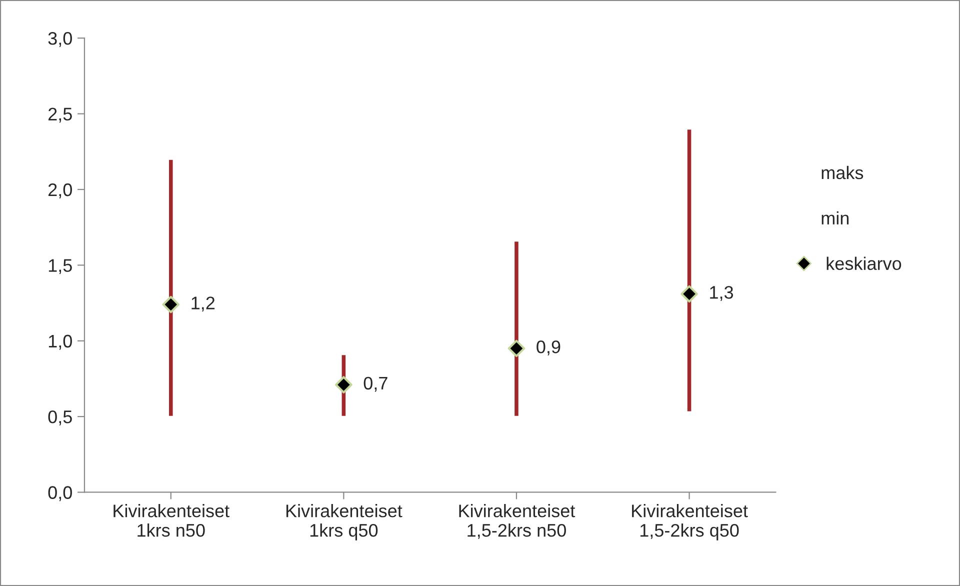  What do you see at coordinates (835, 217) in the screenshot?
I see `text: min` at bounding box center [835, 217].